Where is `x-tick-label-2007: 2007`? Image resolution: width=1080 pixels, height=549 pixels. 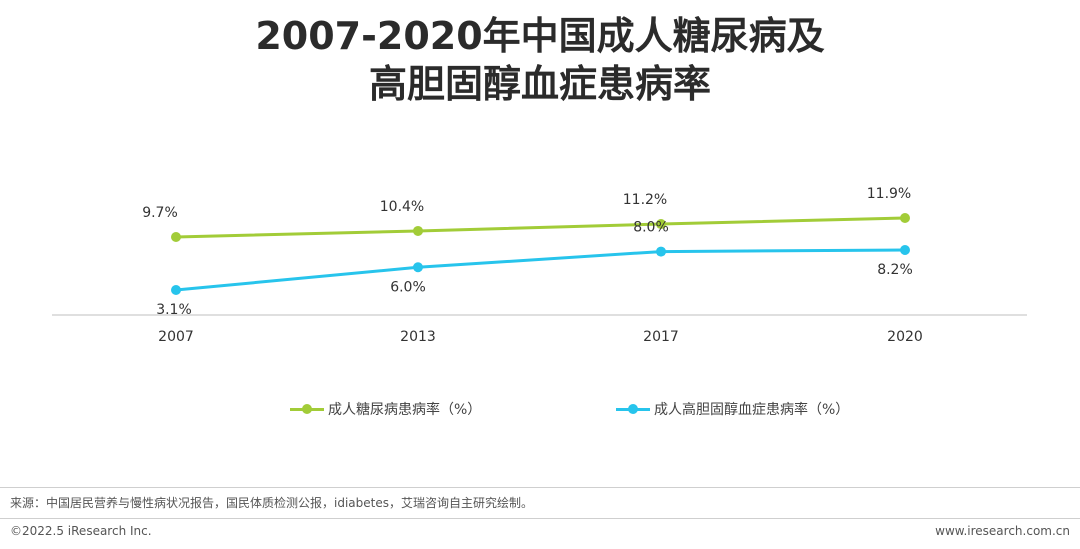
x-tick-label-2007: 2007 is located at coordinates (176, 337).